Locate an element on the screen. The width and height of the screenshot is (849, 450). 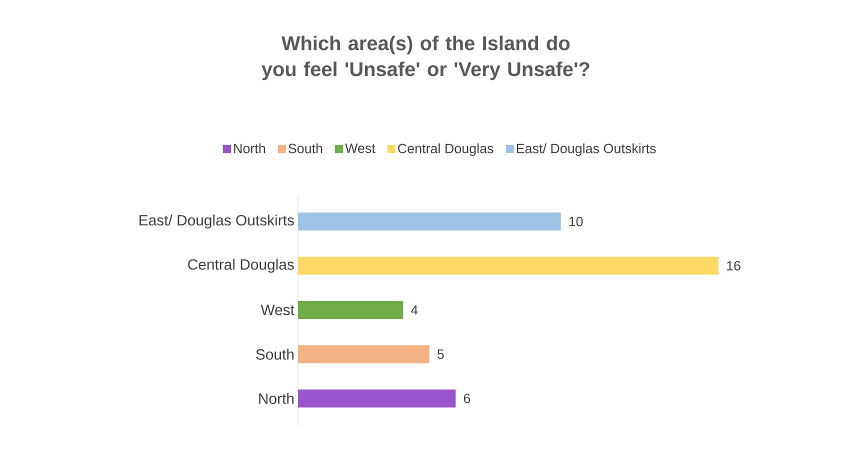
data-label: 4 is located at coordinates (414, 310).